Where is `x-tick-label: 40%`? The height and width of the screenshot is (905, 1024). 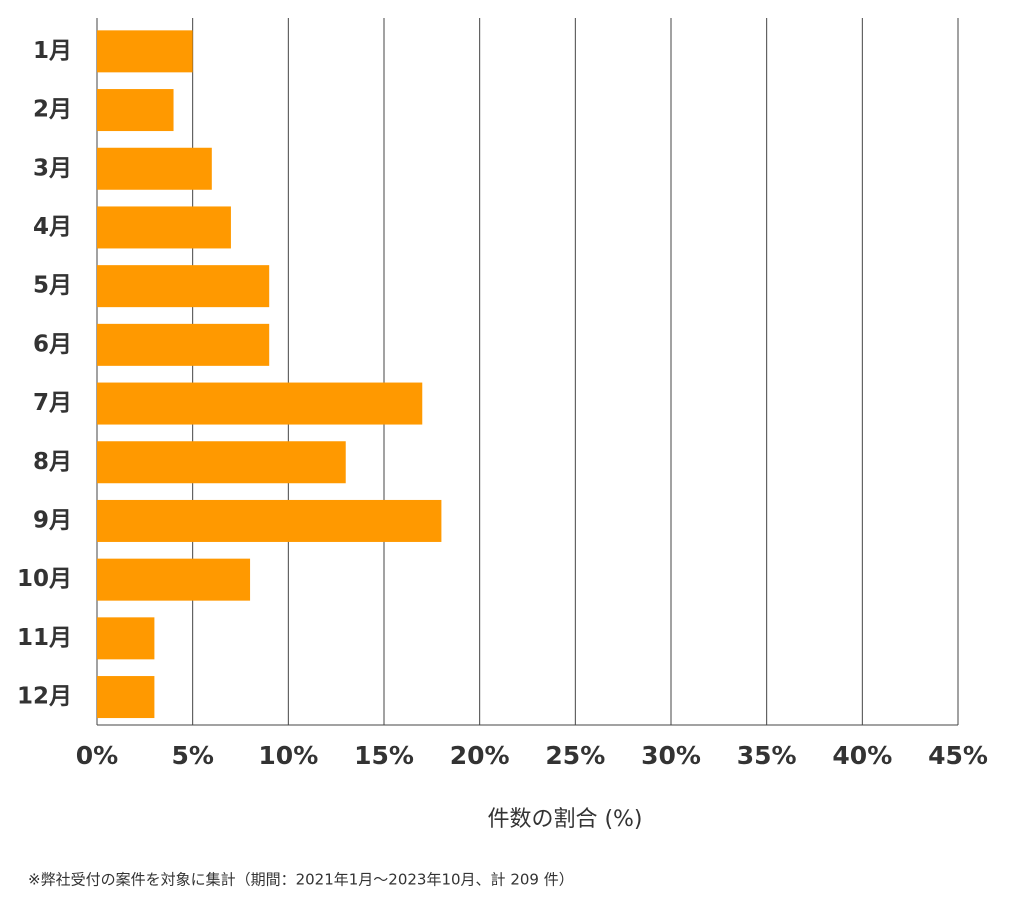
x-tick-label: 40% is located at coordinates (862, 755).